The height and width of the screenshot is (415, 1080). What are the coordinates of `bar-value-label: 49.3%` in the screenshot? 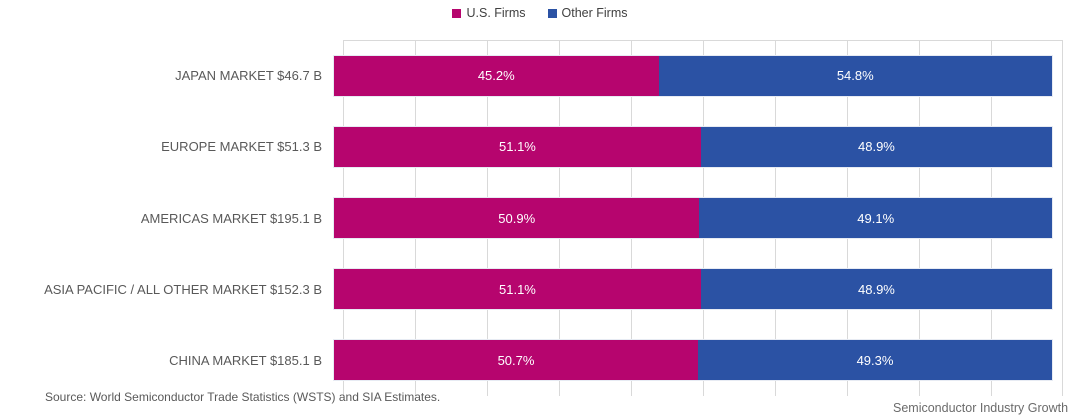 It's located at (875, 360).